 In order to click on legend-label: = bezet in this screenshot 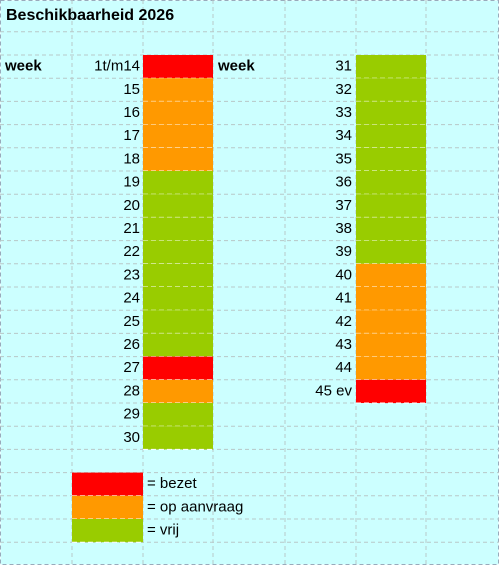, I will do `click(172, 483)`.